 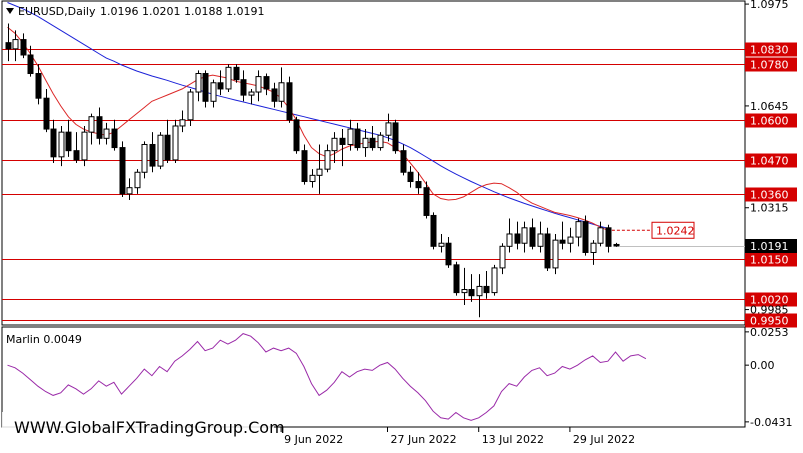 What do you see at coordinates (769, 65) in the screenshot?
I see `level-label: 1.0780` at bounding box center [769, 65].